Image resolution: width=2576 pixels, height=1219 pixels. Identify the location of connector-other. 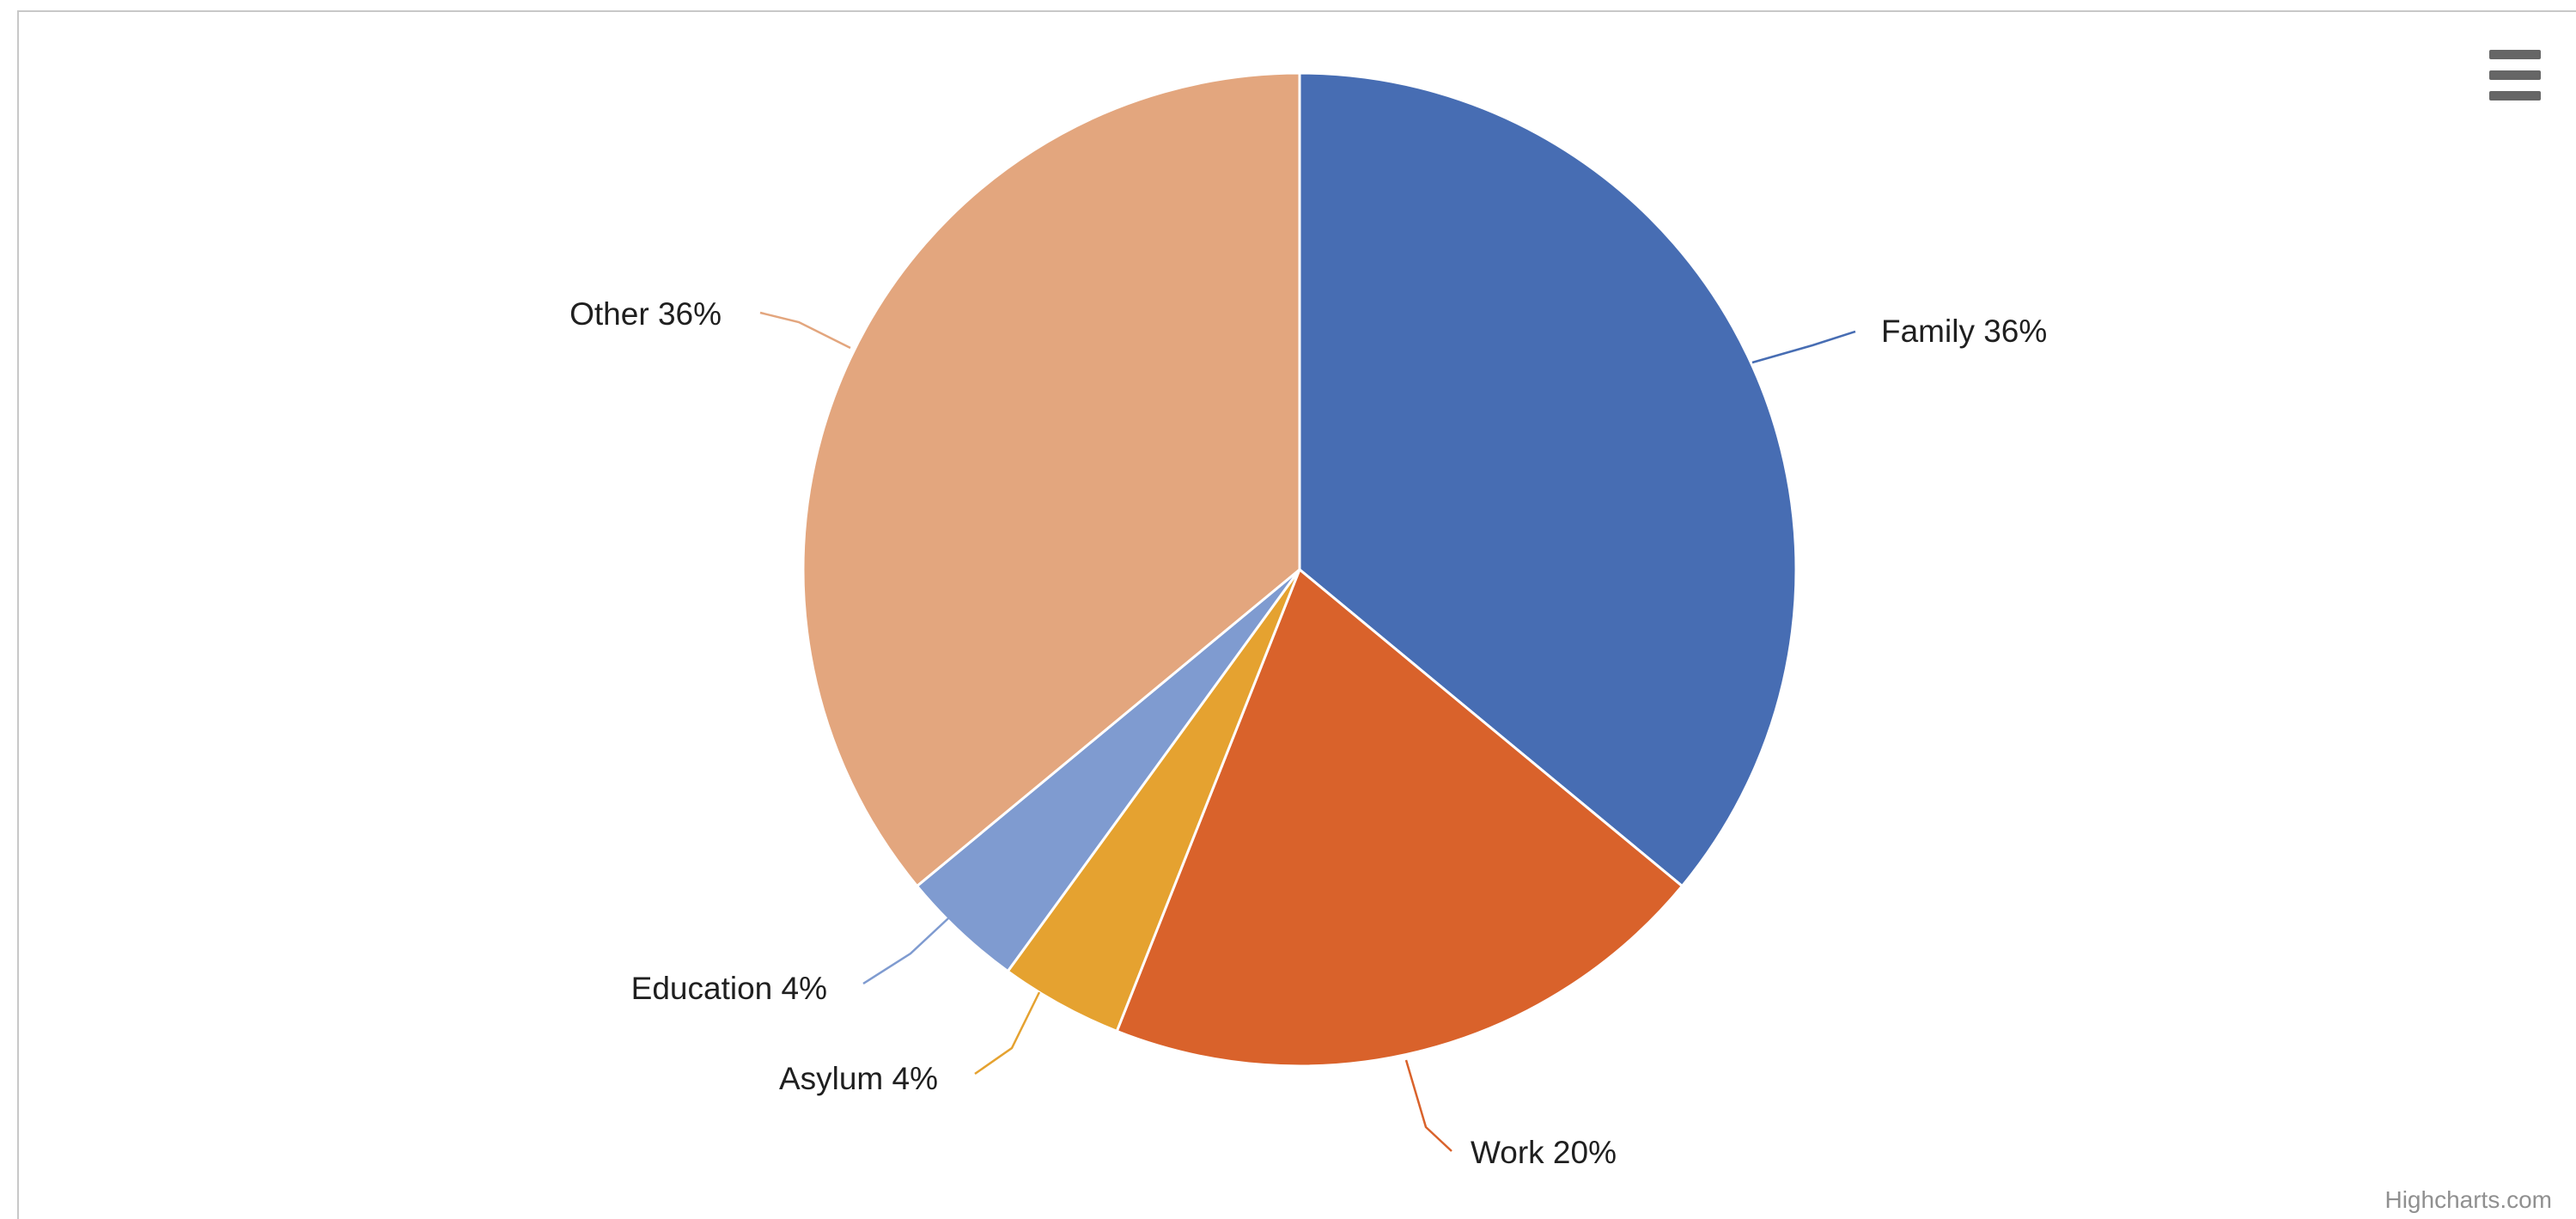
(805, 330).